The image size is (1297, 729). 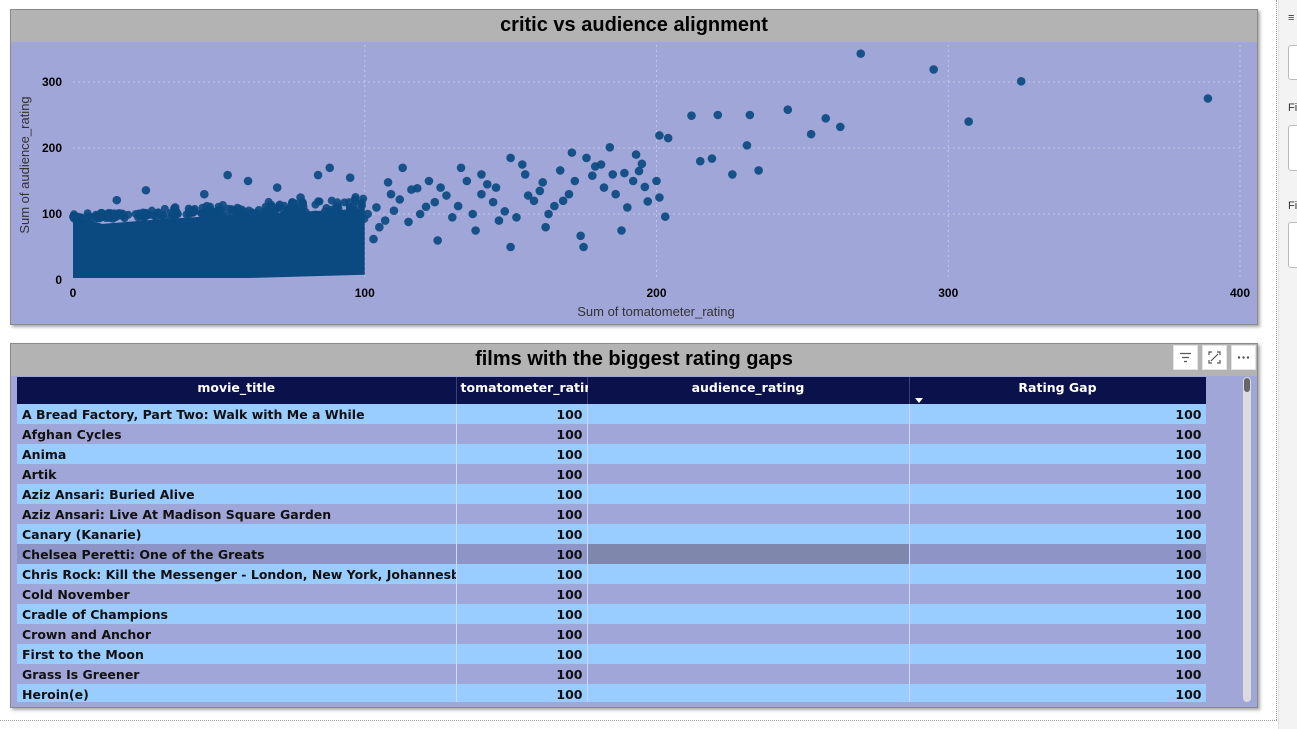 What do you see at coordinates (237, 693) in the screenshot?
I see `cell-movie-title: Heroin(e)` at bounding box center [237, 693].